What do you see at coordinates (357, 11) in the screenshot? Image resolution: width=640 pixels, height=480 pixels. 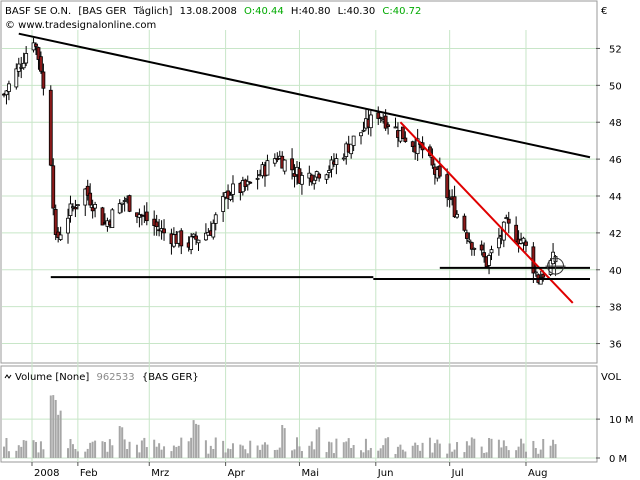 I see `header-low: L:40.30` at bounding box center [357, 11].